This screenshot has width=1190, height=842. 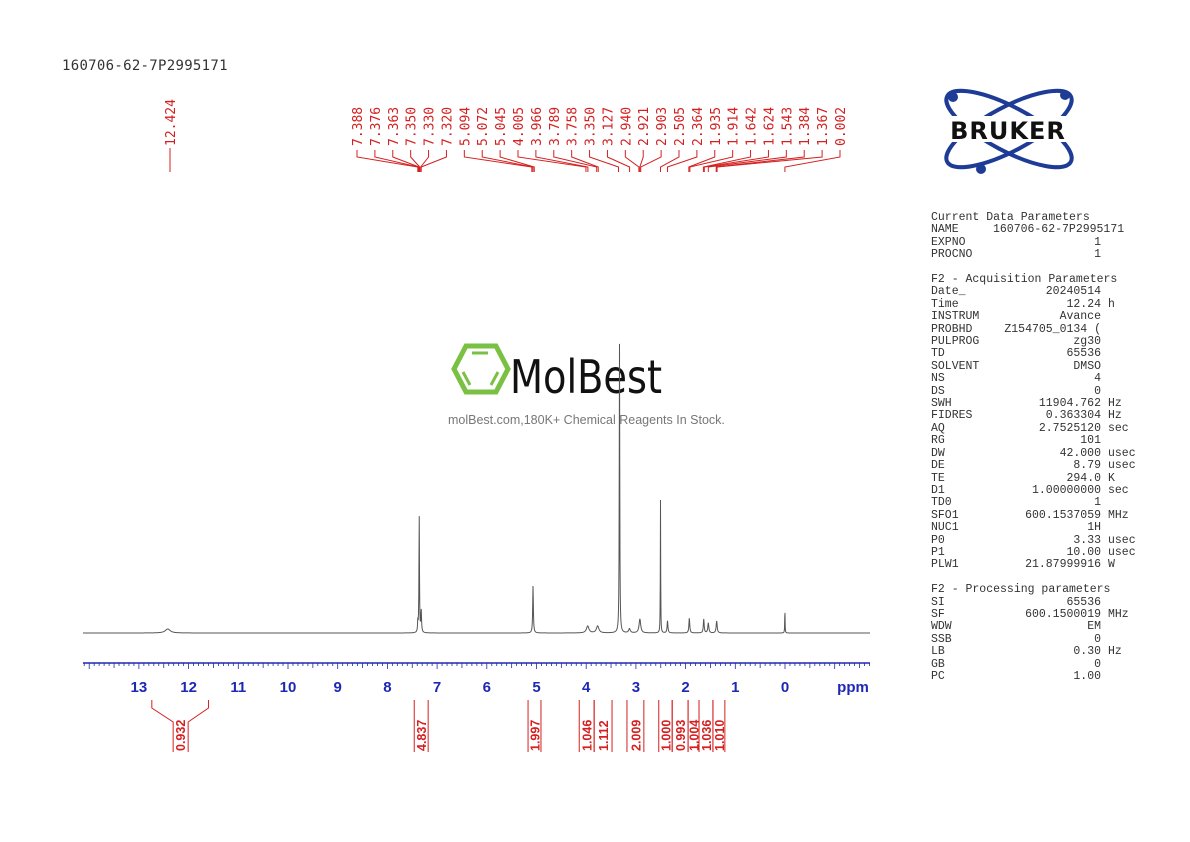 What do you see at coordinates (1033, 292) in the screenshot?
I see `parameter-row: Date_ 20240514` at bounding box center [1033, 292].